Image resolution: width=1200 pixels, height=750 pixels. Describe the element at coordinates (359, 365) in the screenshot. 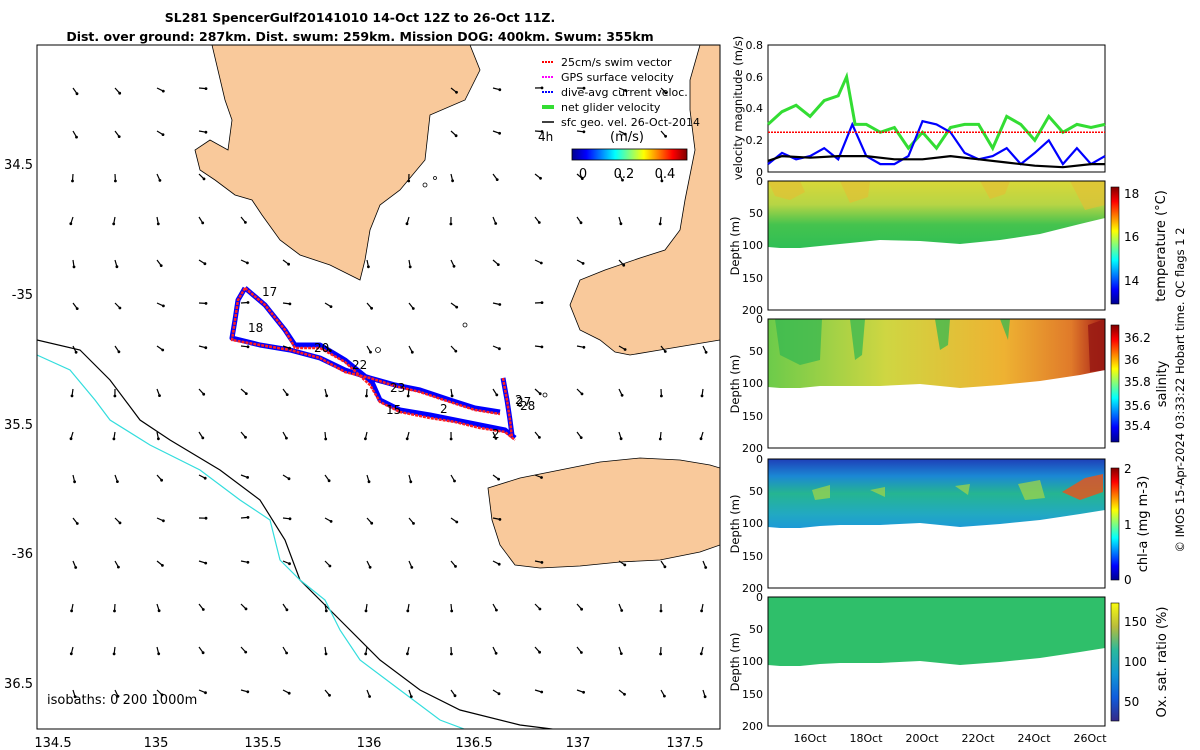

I see `track-label: 22` at that location.